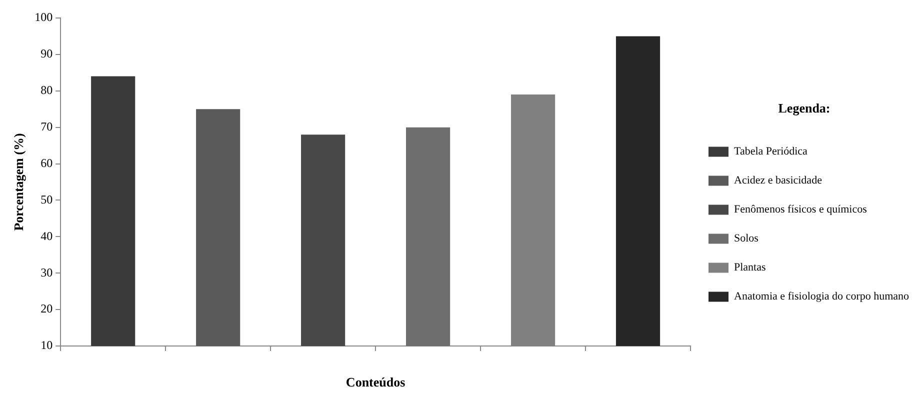 This screenshot has height=403, width=920. I want to click on legend-label: Acidez e basicidade, so click(778, 180).